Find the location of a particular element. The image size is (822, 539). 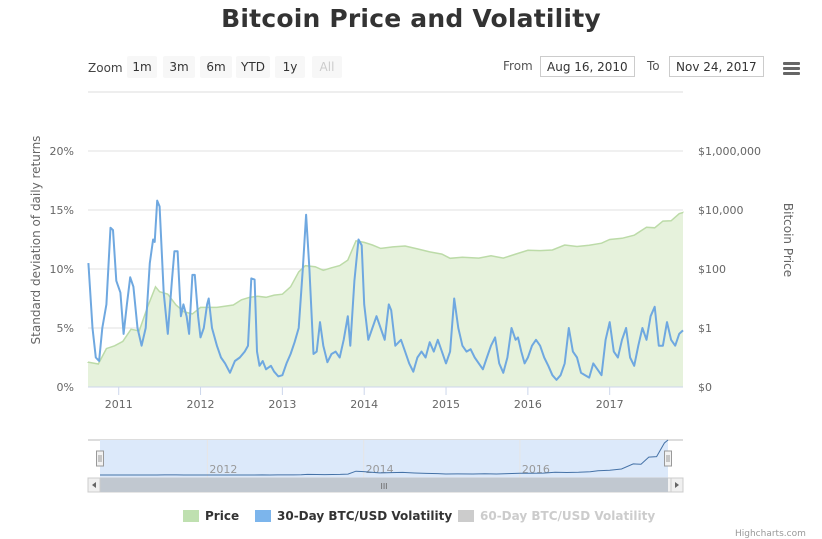

legend-volatility30-symbol is located at coordinates (263, 516).